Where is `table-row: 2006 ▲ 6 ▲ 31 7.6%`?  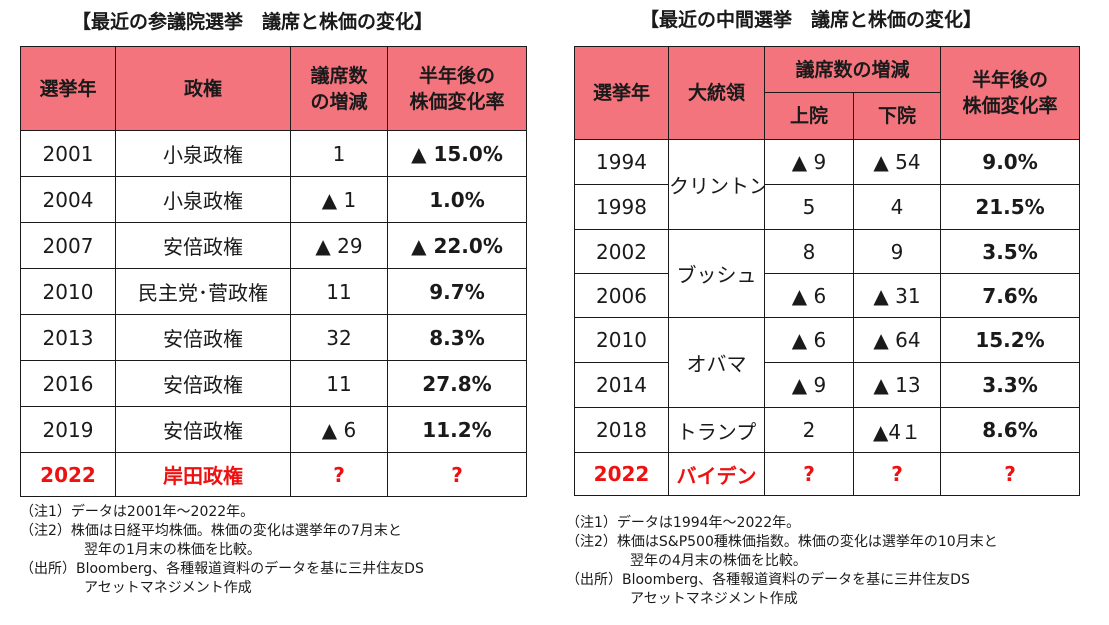
table-row: 2006 ▲ 6 ▲ 31 7.6% is located at coordinates (827, 295).